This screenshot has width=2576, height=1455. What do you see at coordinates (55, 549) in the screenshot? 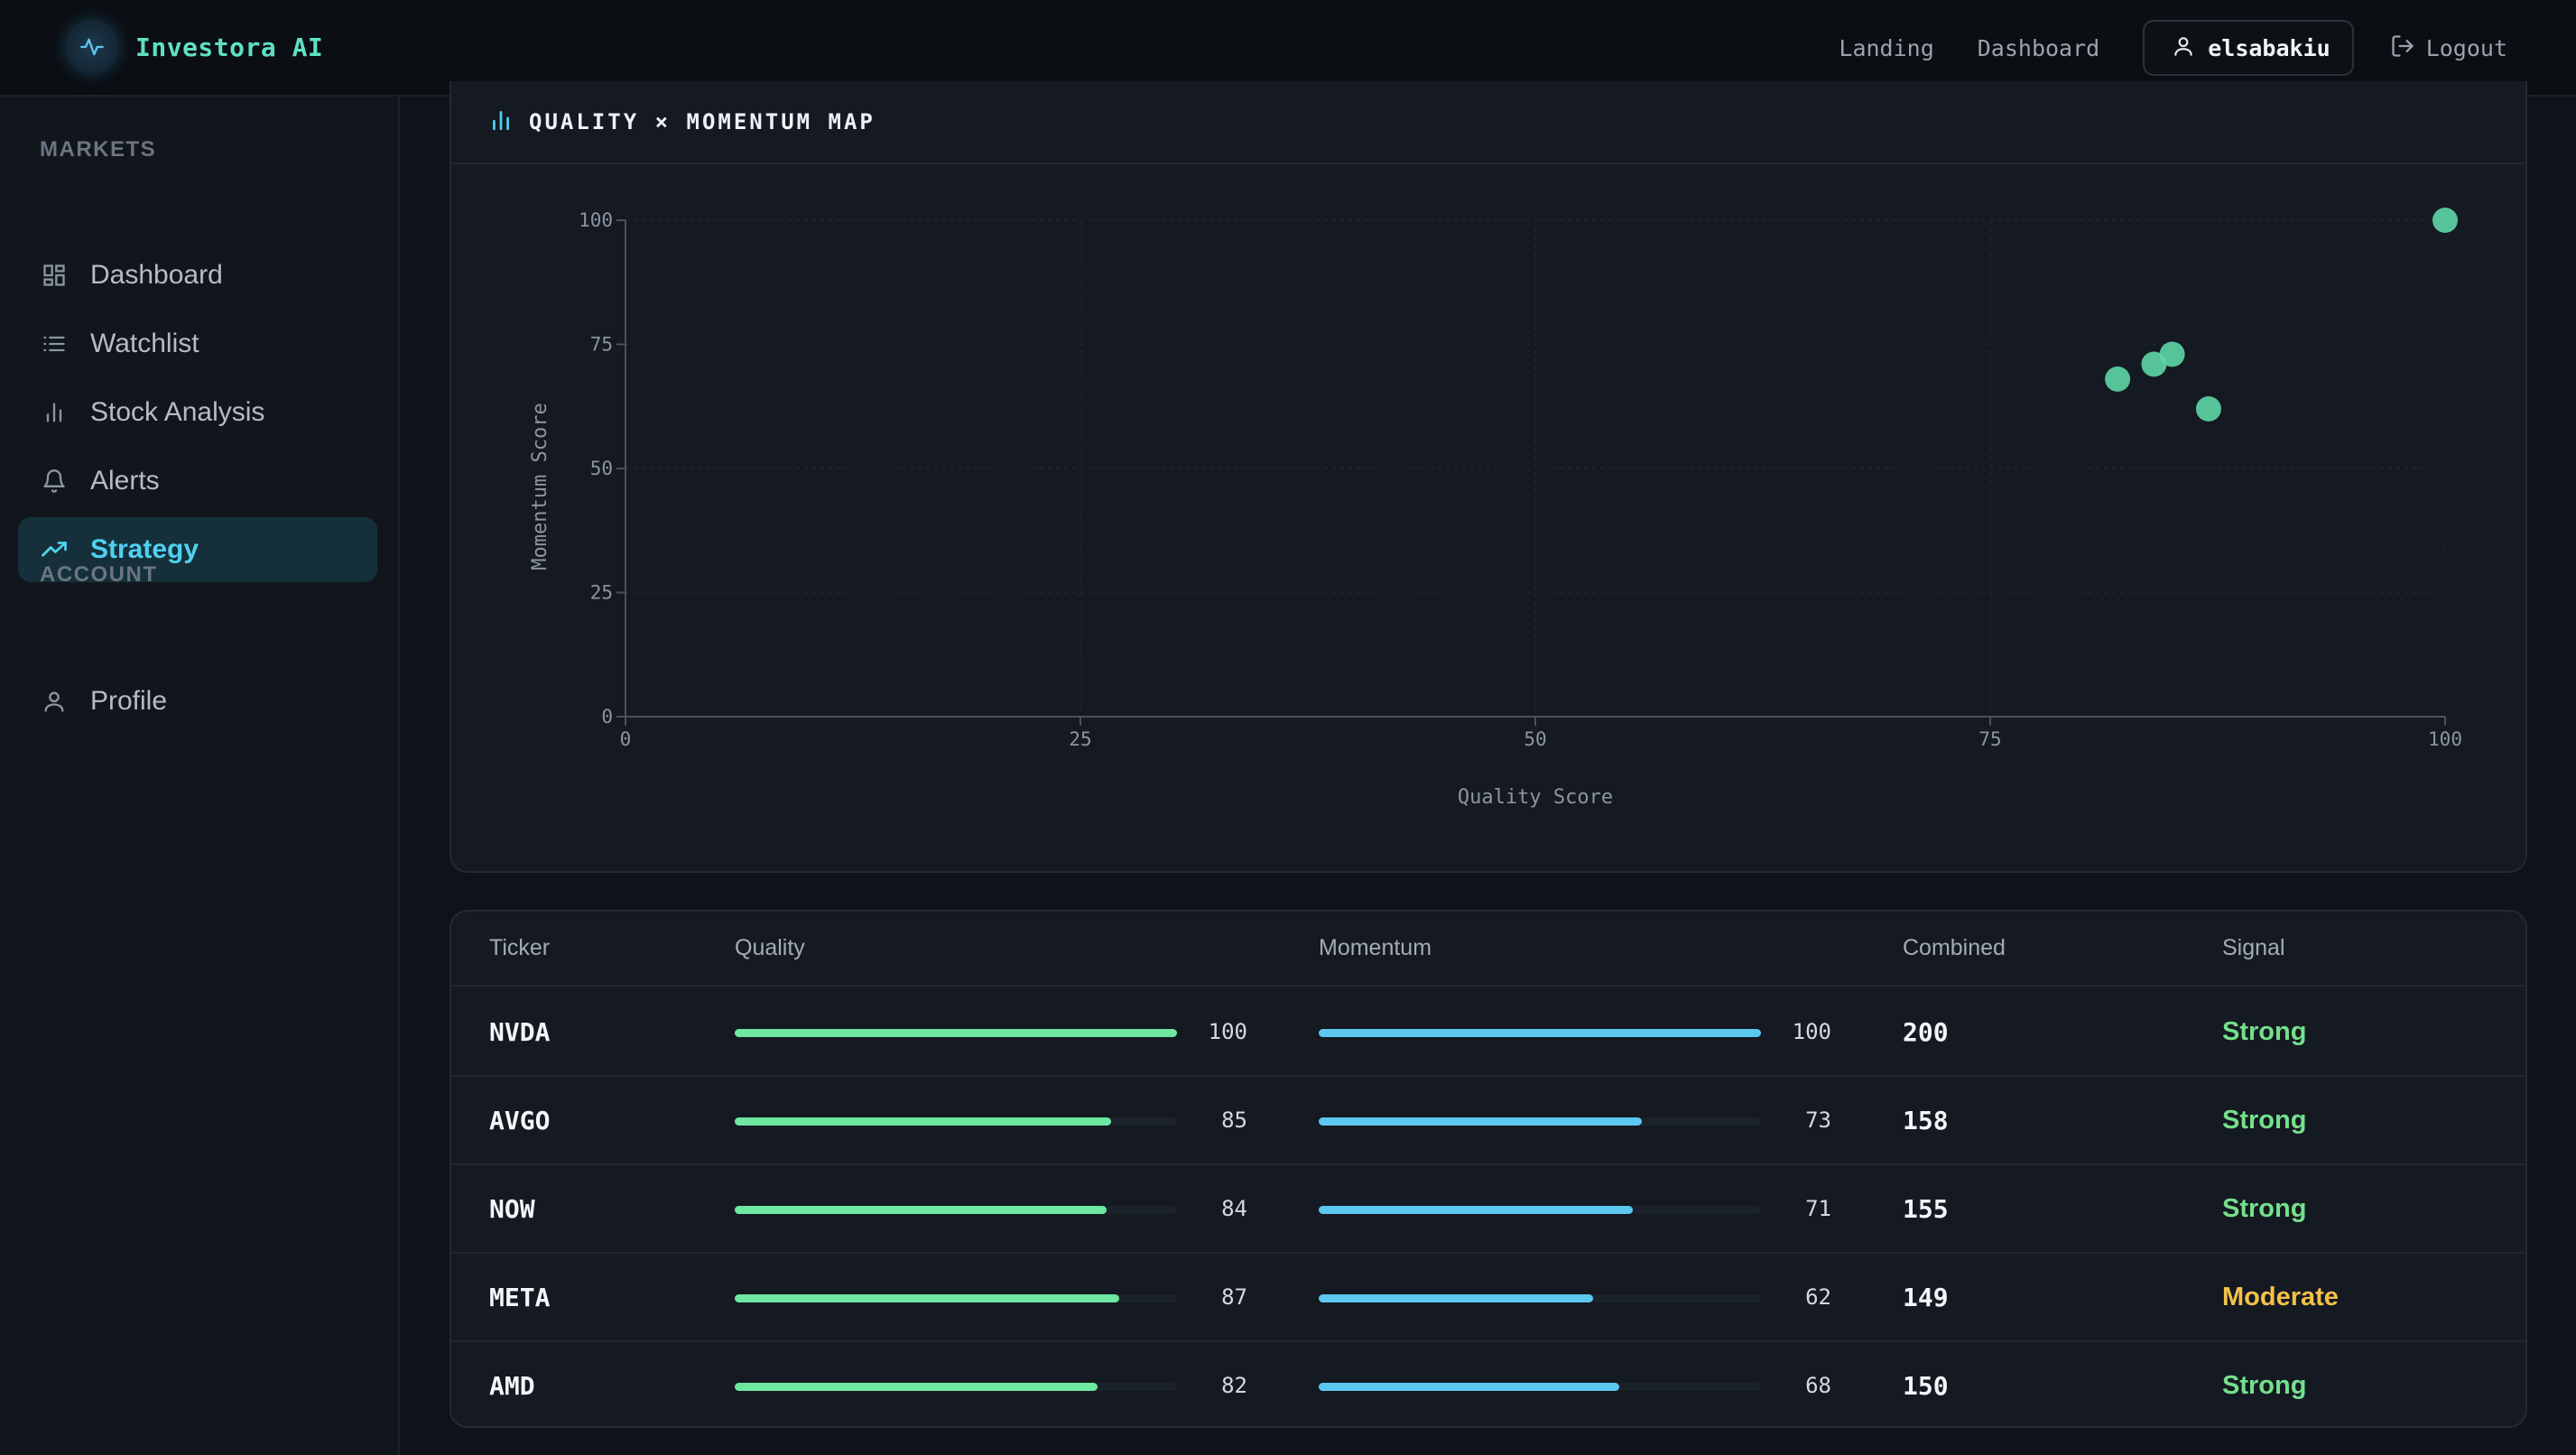
I see `trending-up-icon` at bounding box center [55, 549].